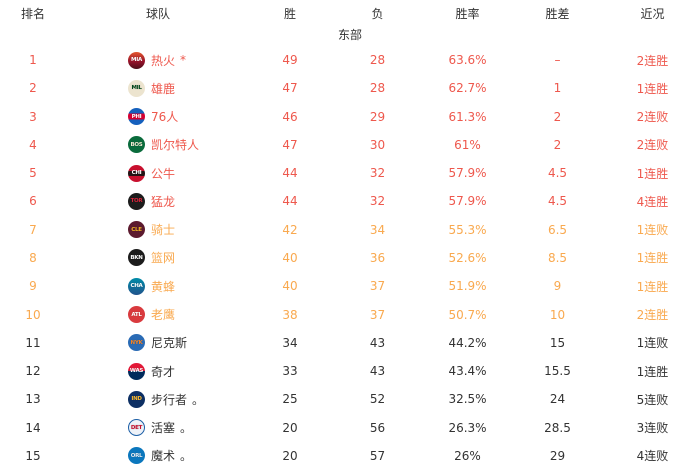 This screenshot has height=470, width=700. What do you see at coordinates (350, 88) in the screenshot?
I see `table-row: 2 MIL 雄鹿 47 28 62.7% 1 1连胜` at bounding box center [350, 88].